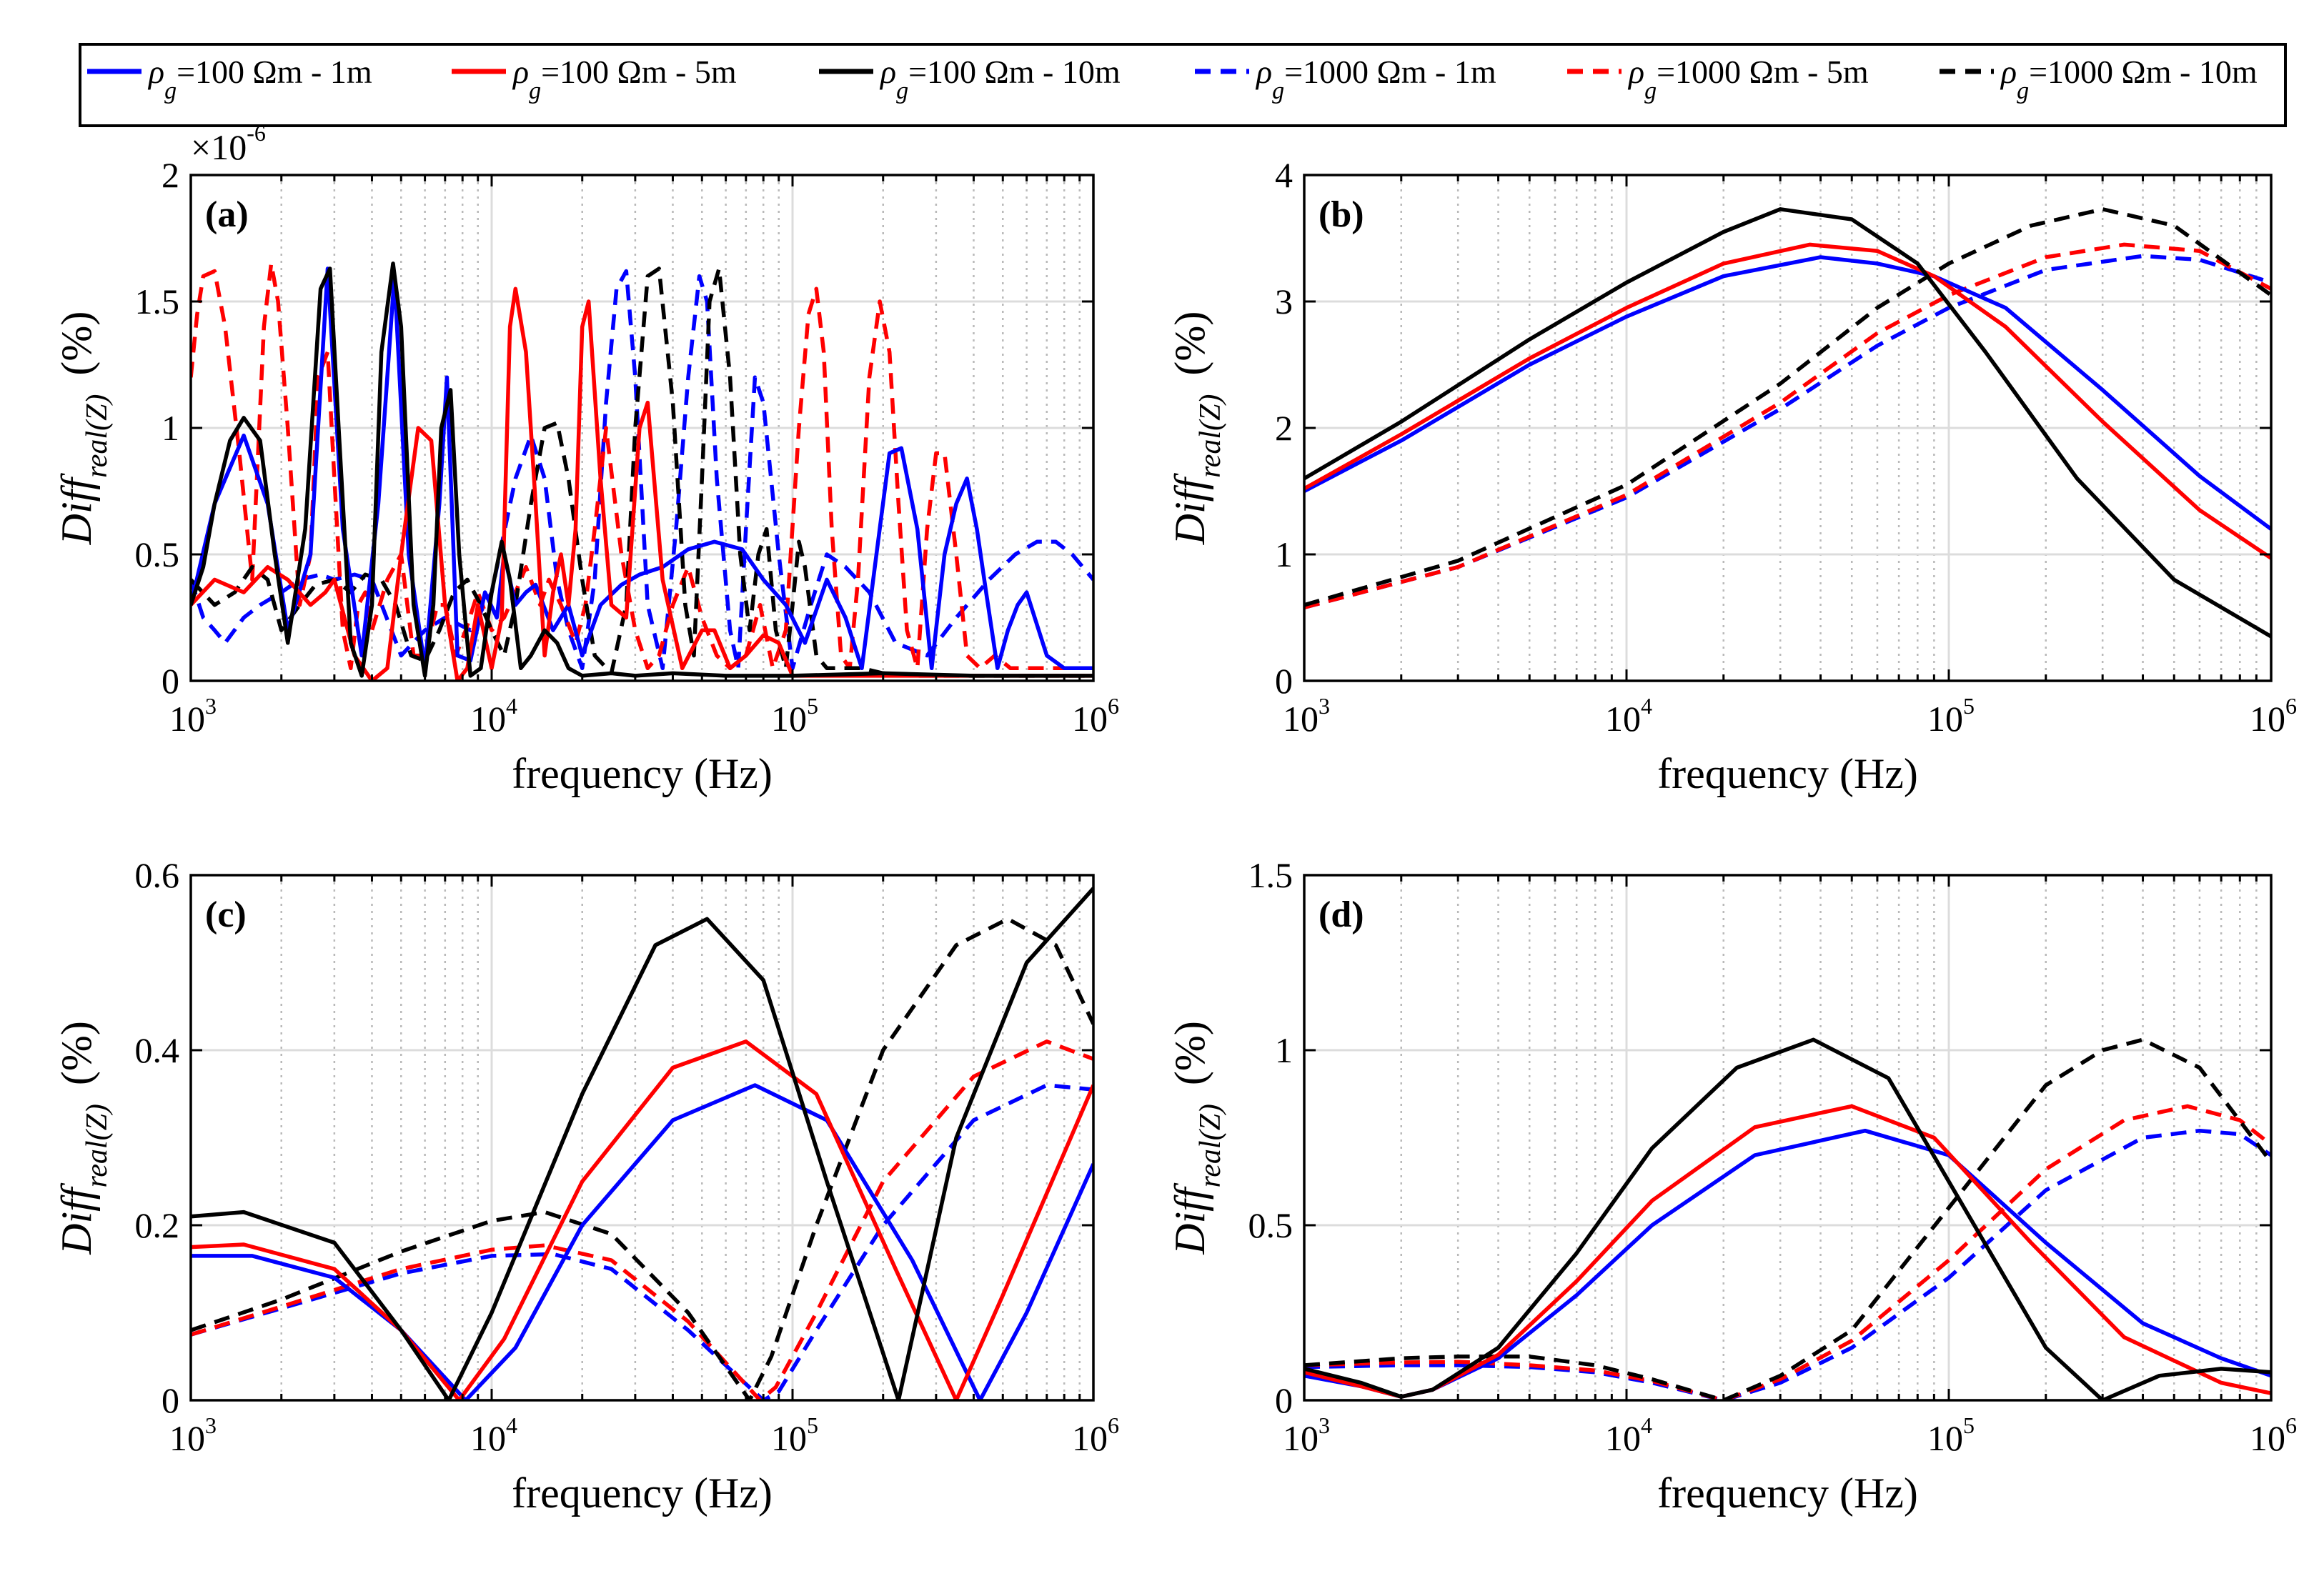 The image size is (2324, 1571). I want to click on panel-label: (c), so click(226, 914).